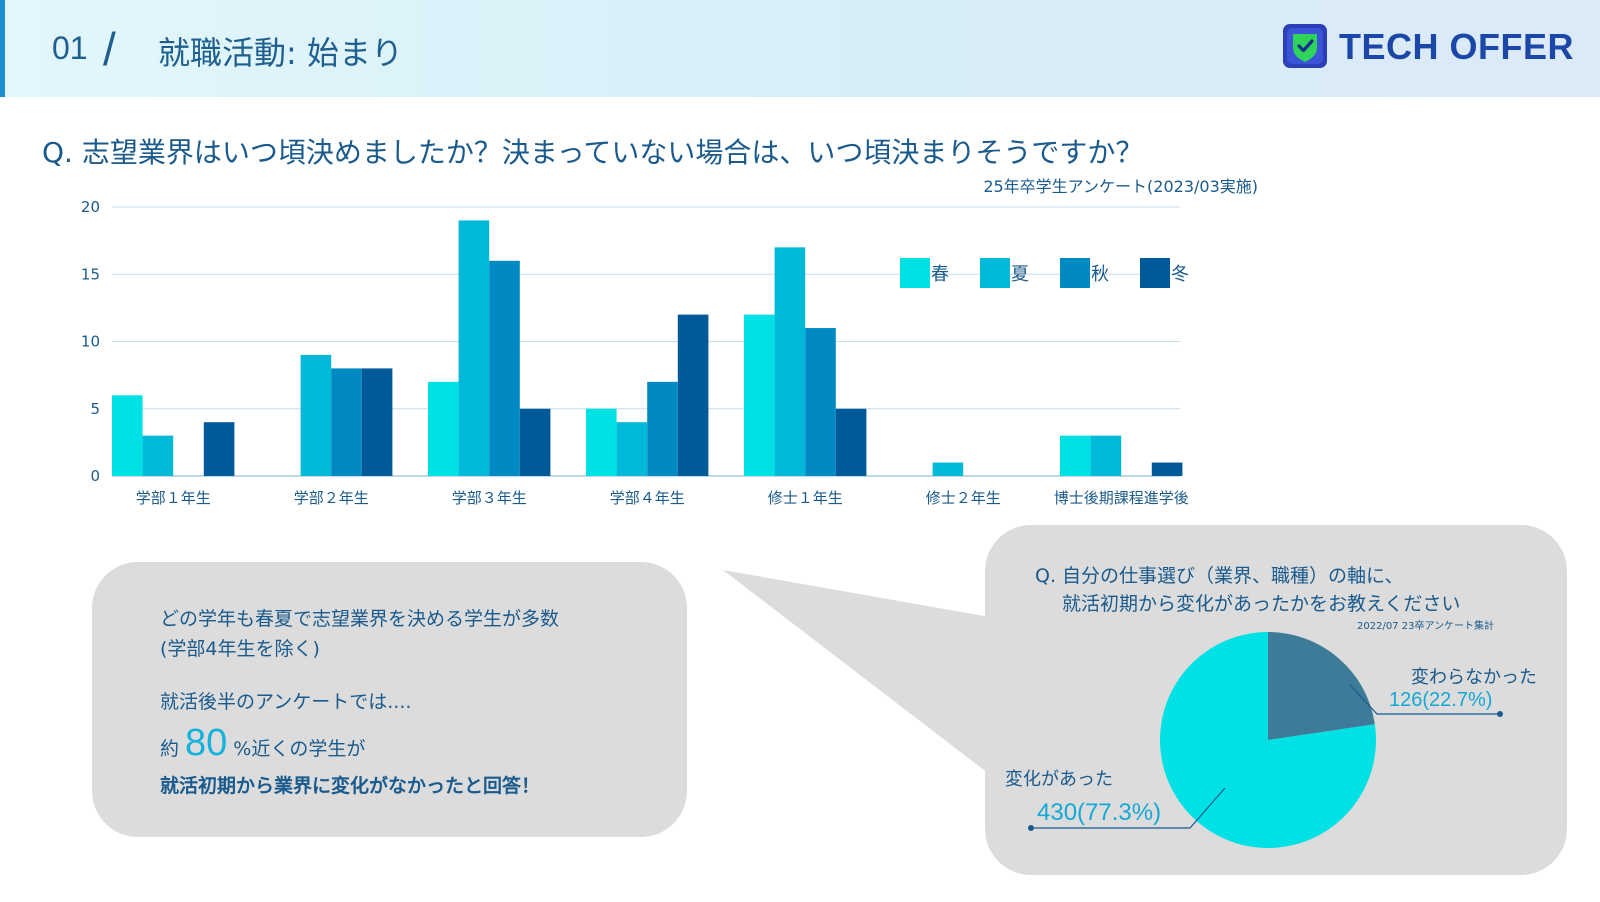  What do you see at coordinates (1261, 604) in the screenshot?
I see `pie-question-line-2: 就活初期から変化があったかをお教えください` at bounding box center [1261, 604].